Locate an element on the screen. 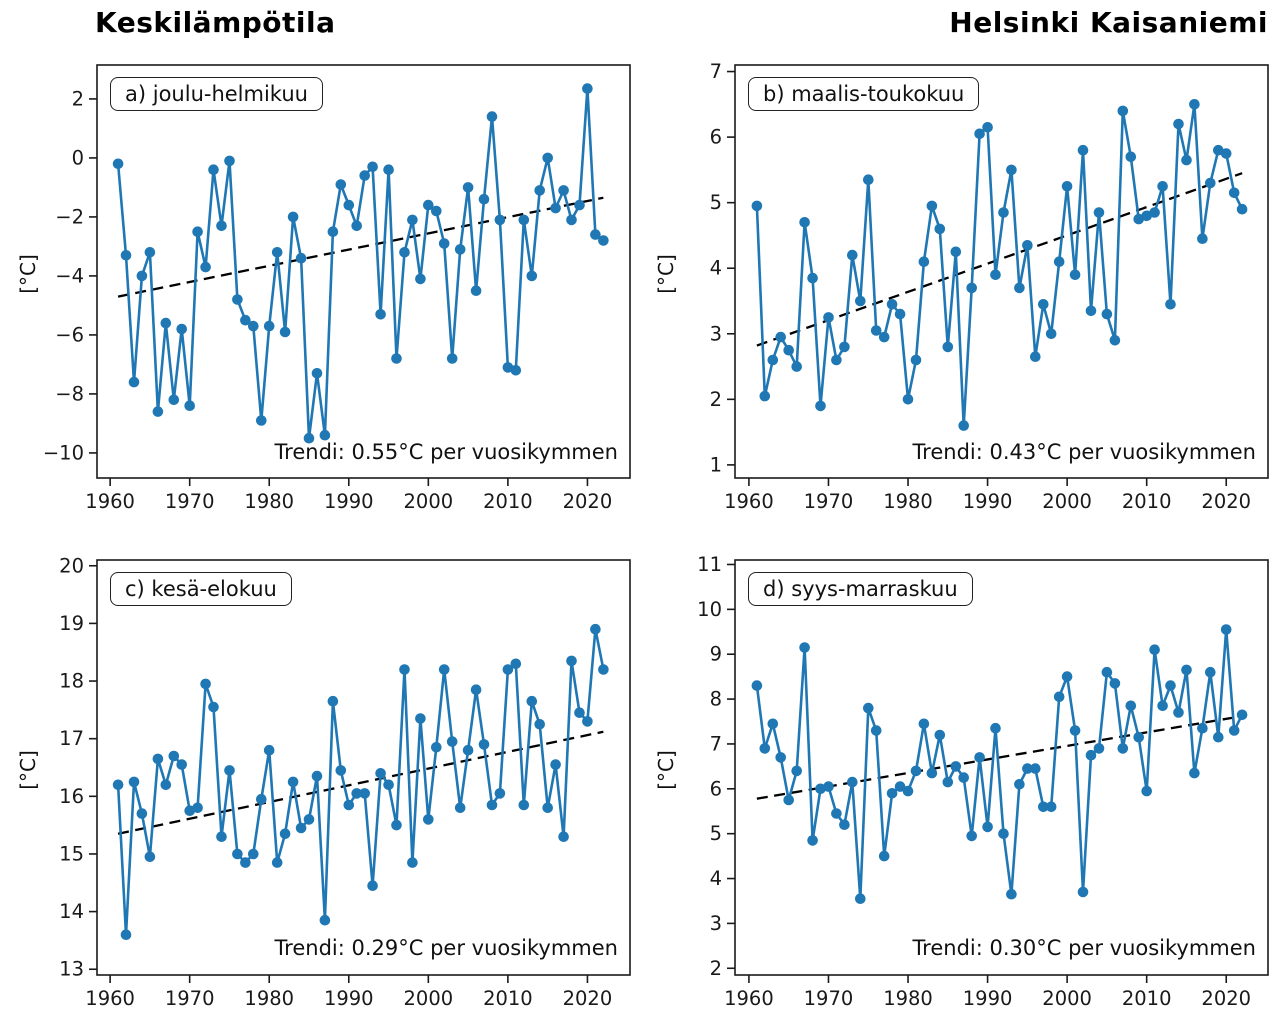 The width and height of the screenshot is (1280, 1012). svg-text: −10 is located at coordinates (63, 452).